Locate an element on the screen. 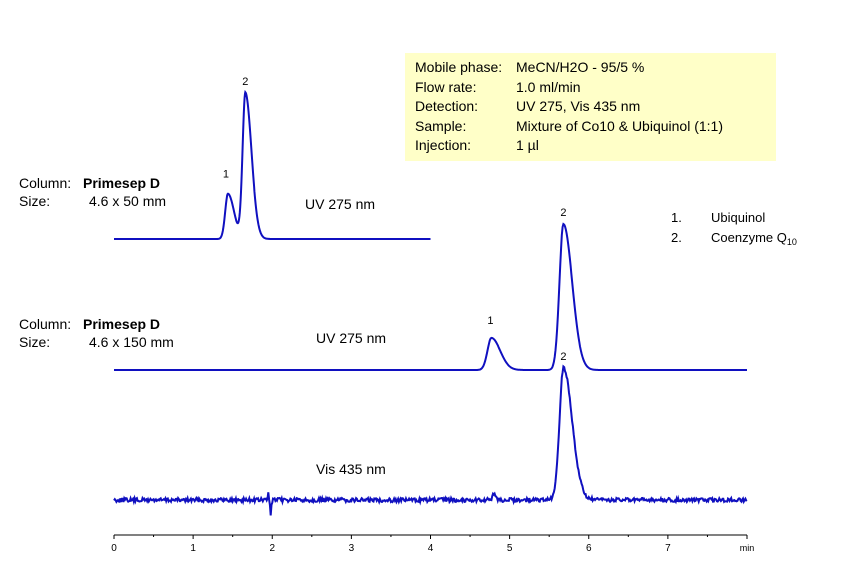  legend-name-text: Coenzyme Q is located at coordinates (749, 237).